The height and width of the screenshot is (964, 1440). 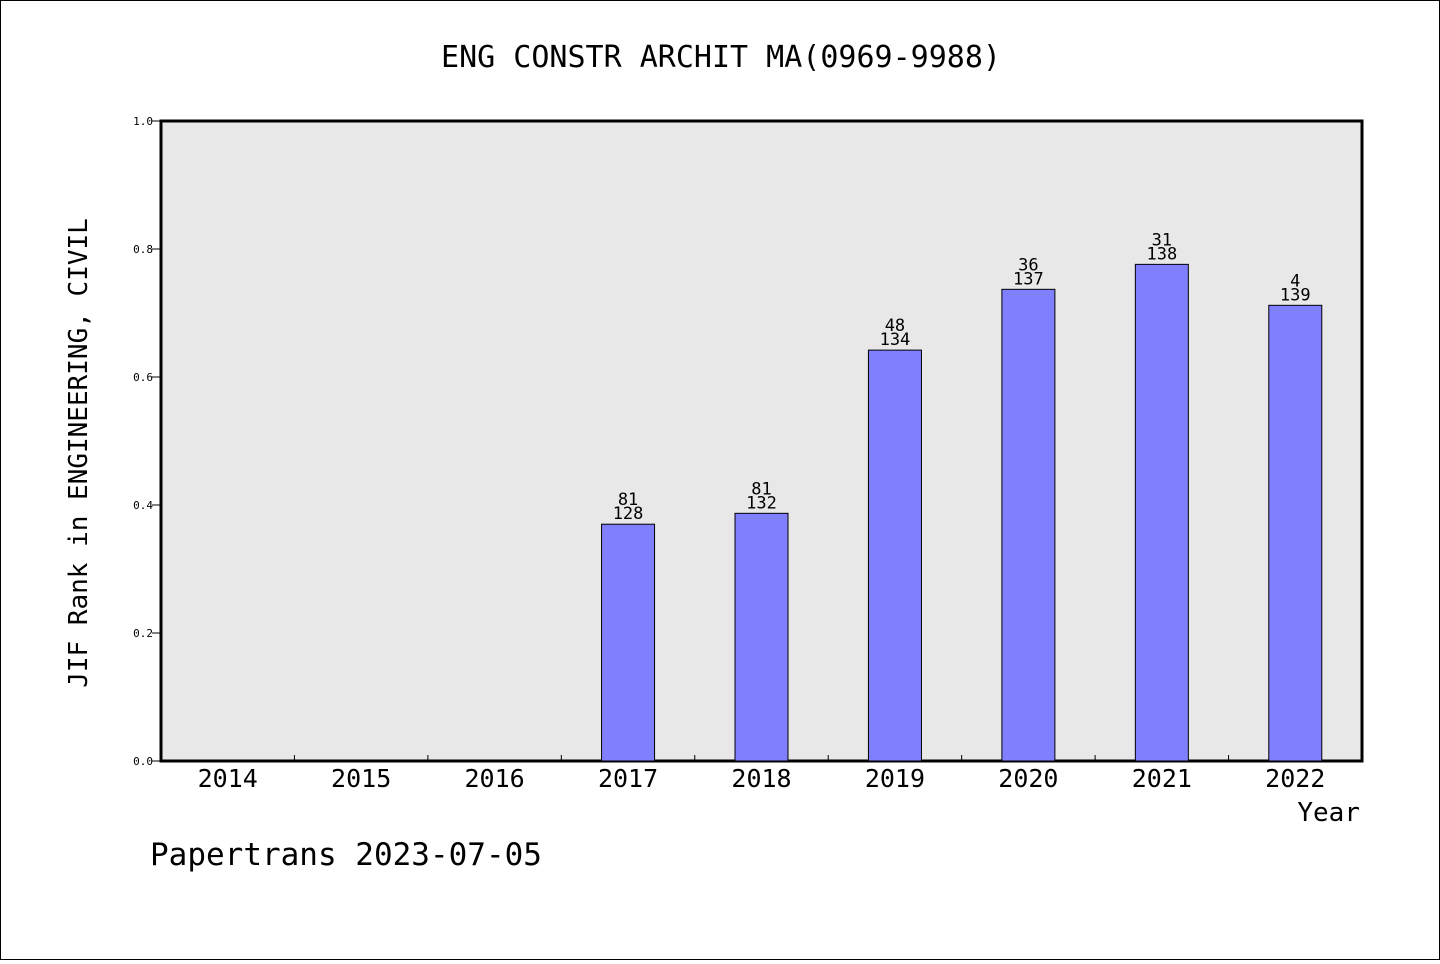 What do you see at coordinates (628, 778) in the screenshot?
I see `x-tick-label: 2017` at bounding box center [628, 778].